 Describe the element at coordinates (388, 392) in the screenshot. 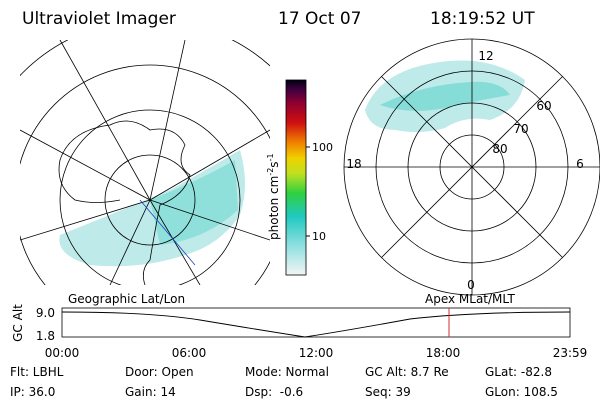

I see `info-field: Seq: 39` at that location.